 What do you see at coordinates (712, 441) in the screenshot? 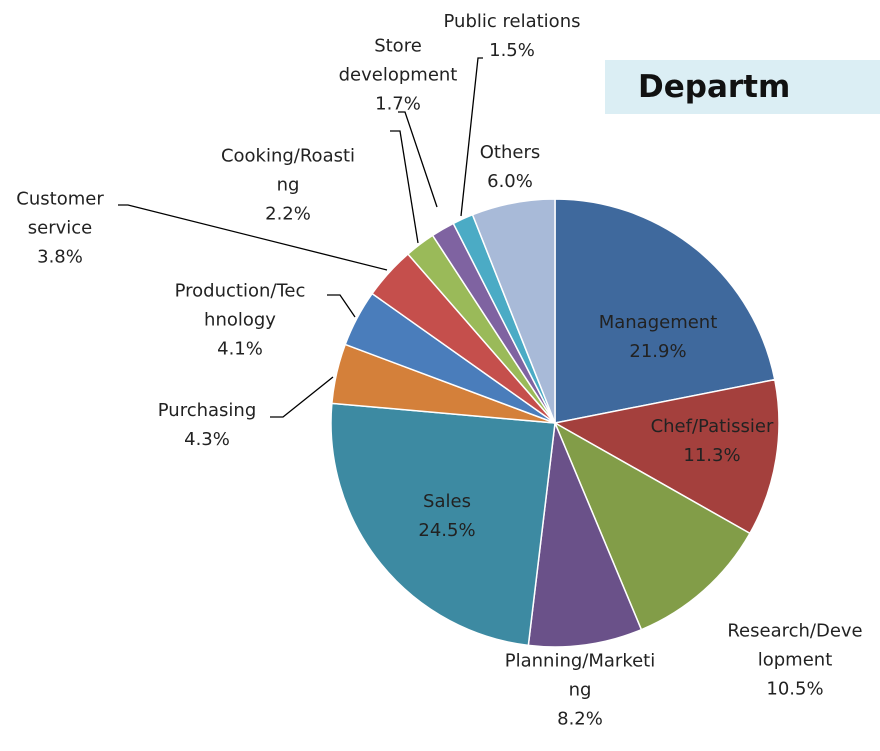
I see `slice-label: Chef/Patissier 11.3%` at bounding box center [712, 441].